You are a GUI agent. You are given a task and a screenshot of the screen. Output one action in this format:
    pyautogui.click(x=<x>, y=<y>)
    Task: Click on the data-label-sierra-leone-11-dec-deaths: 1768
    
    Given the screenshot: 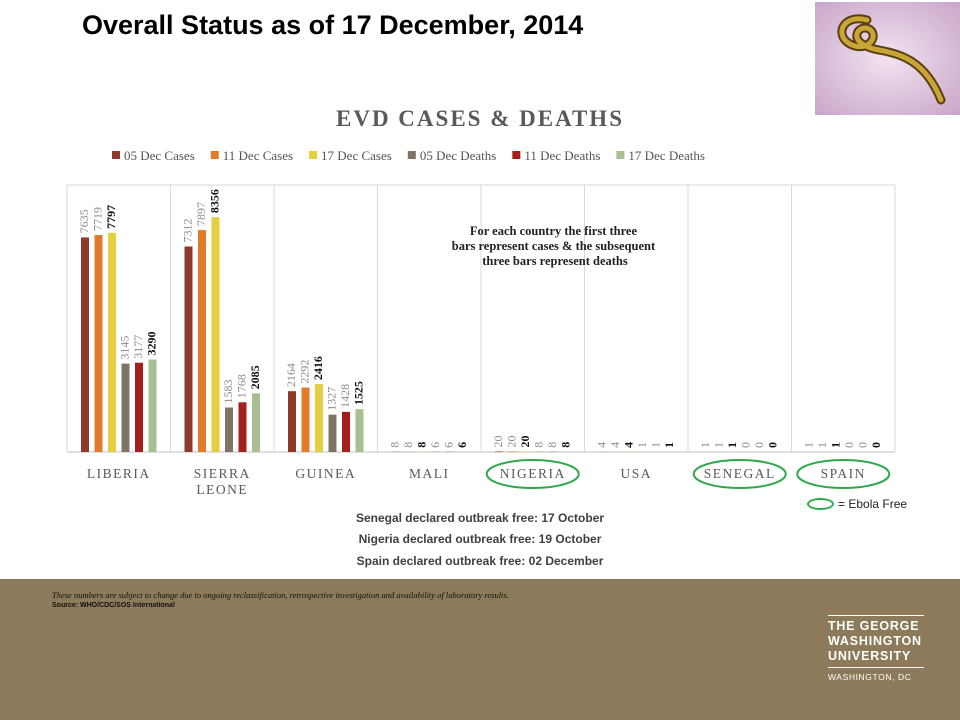 What is the action you would take?
    pyautogui.click(x=242, y=386)
    